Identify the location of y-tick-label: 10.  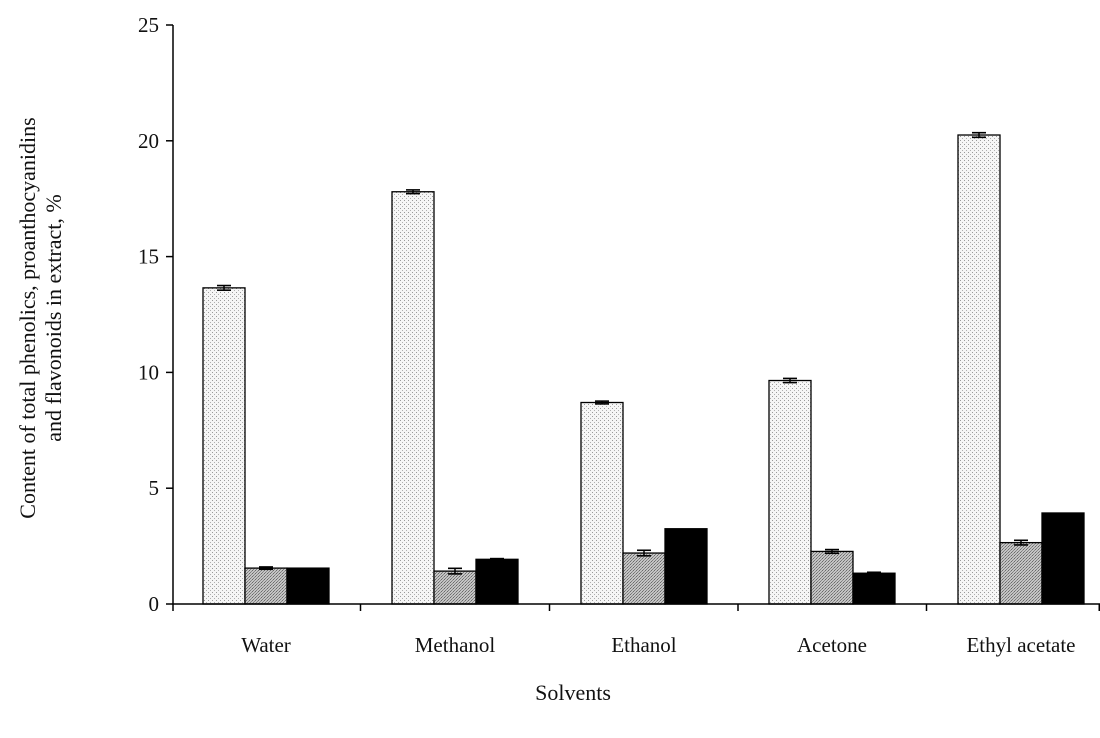
(148, 372).